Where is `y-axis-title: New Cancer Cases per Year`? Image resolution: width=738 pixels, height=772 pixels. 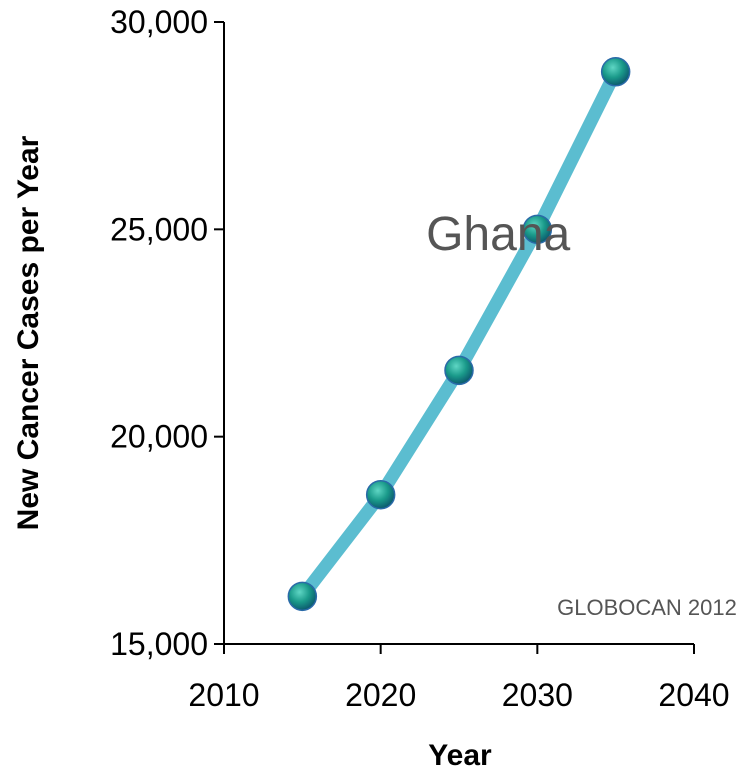
y-axis-title: New Cancer Cases per Year is located at coordinates (28, 332).